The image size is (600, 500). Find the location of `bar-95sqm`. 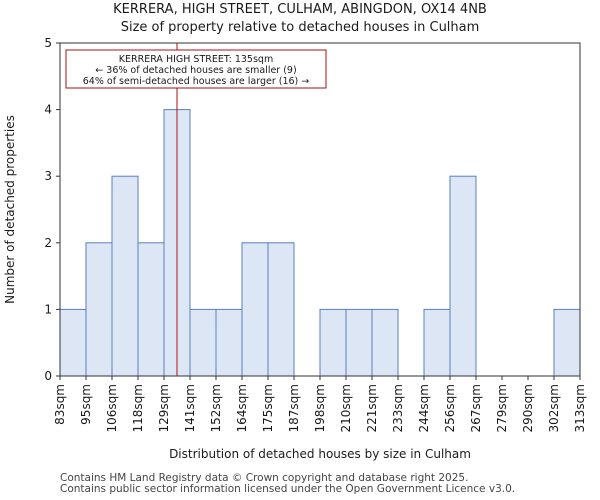

bar-95sqm is located at coordinates (99, 309).